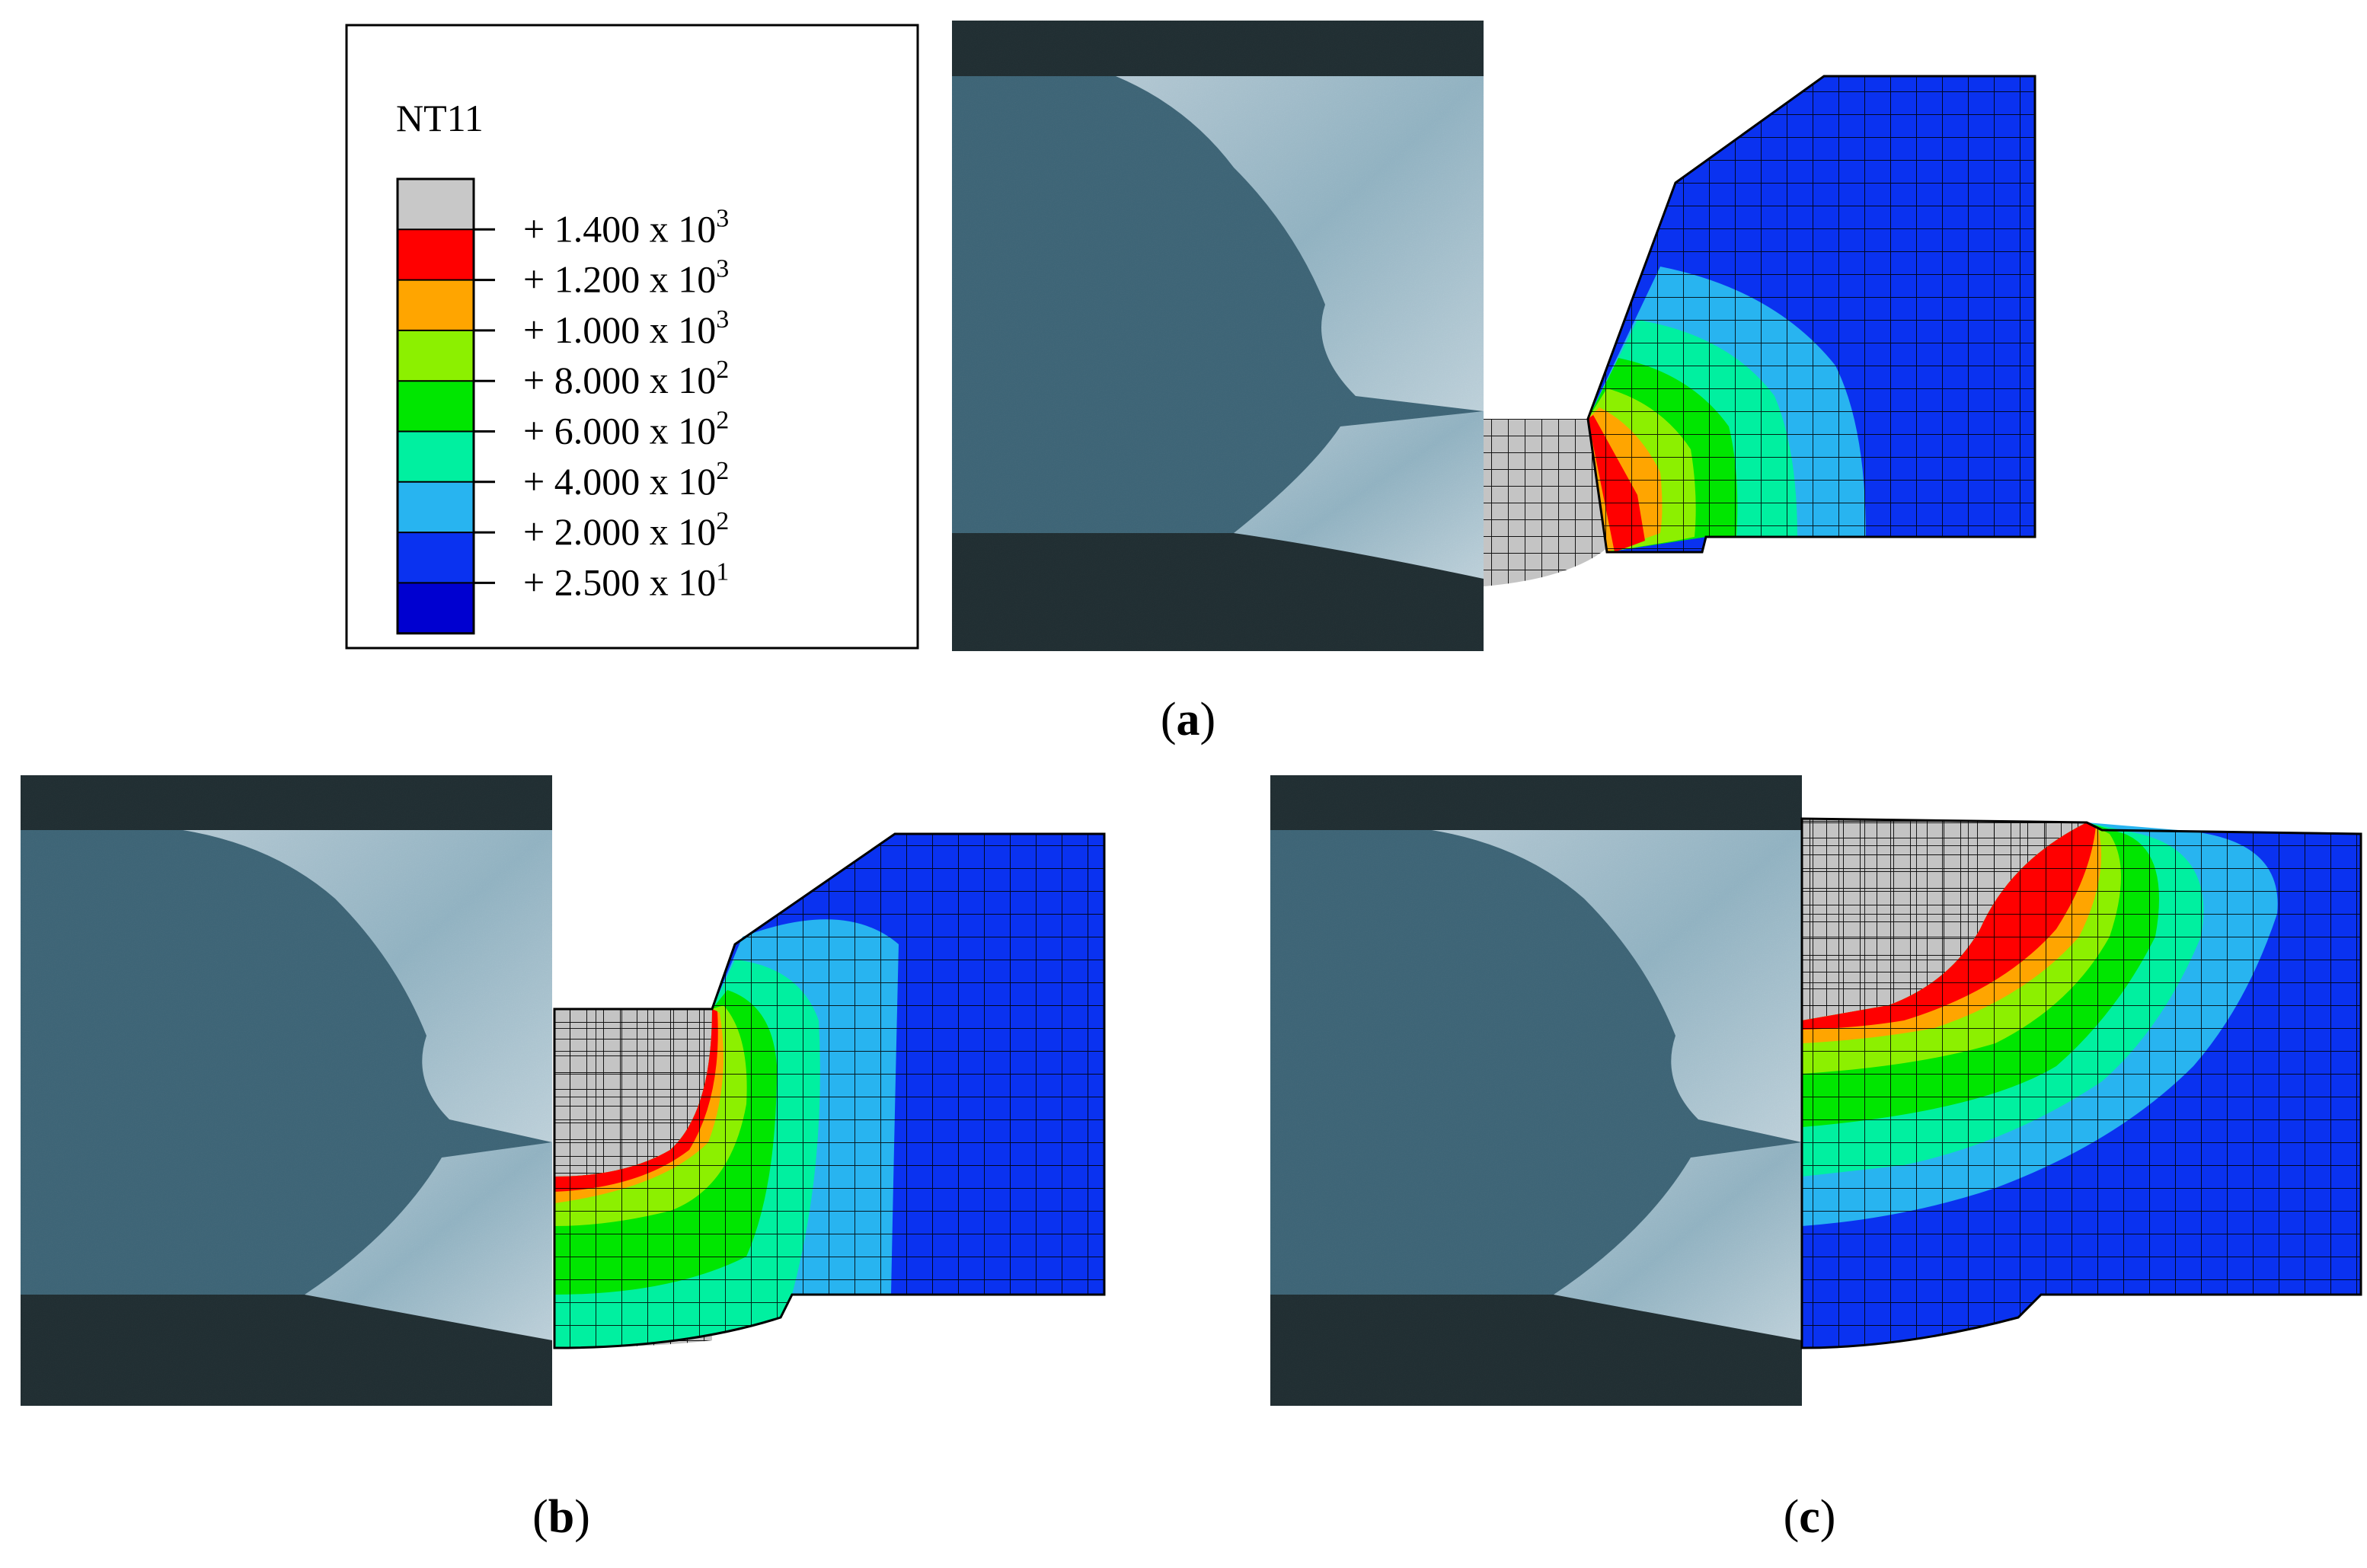 The image size is (2367, 1568). What do you see at coordinates (626, 530) in the screenshot?
I see `legend-label: + 2.000 x 102` at bounding box center [626, 530].